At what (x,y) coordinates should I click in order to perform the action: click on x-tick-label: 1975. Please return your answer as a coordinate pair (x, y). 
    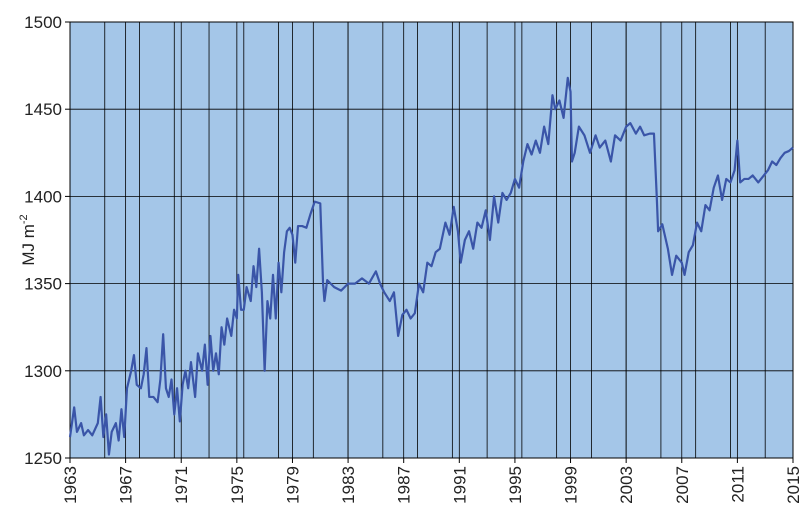
    Looking at the image, I should click on (237, 485).